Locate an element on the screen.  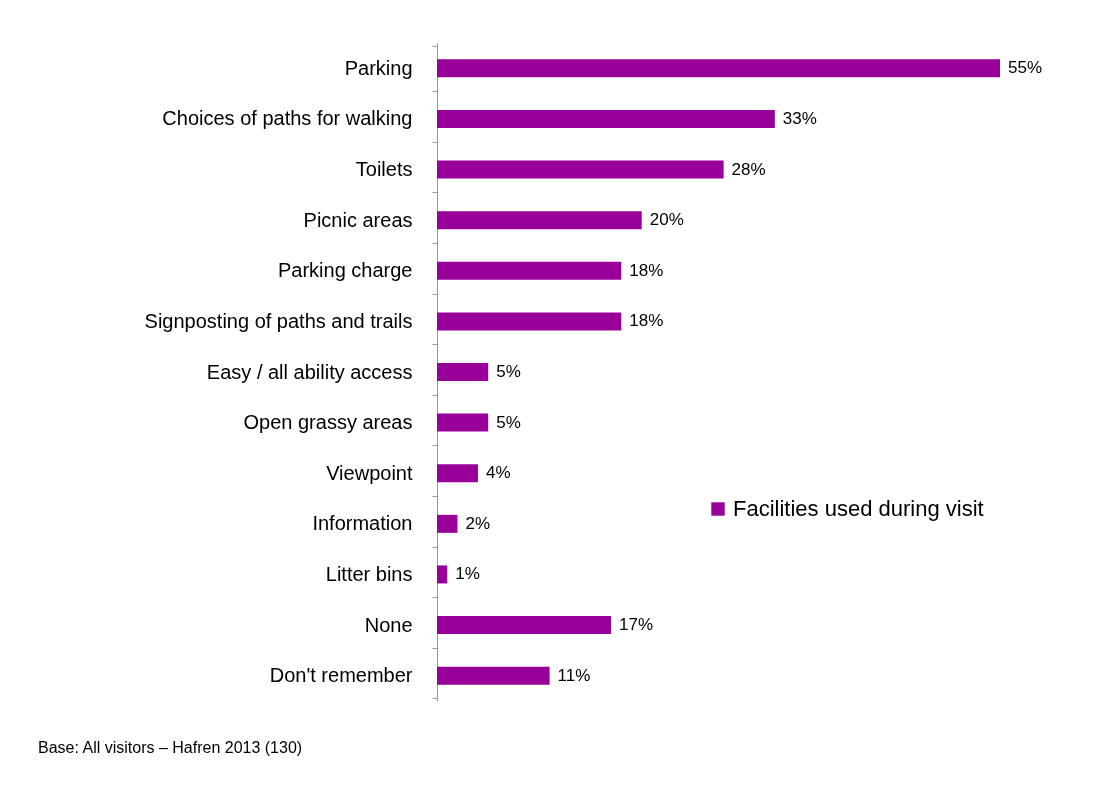
y-tick-label: Viewpoint is located at coordinates (369, 472).